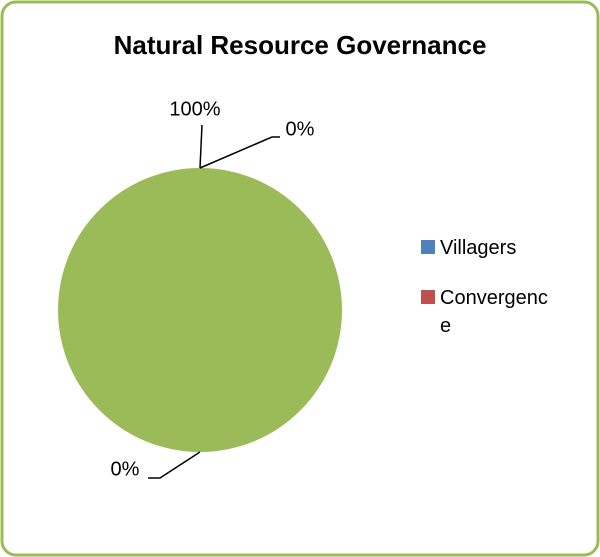  I want to click on legend: Villagers Convergence, so click(491, 298).